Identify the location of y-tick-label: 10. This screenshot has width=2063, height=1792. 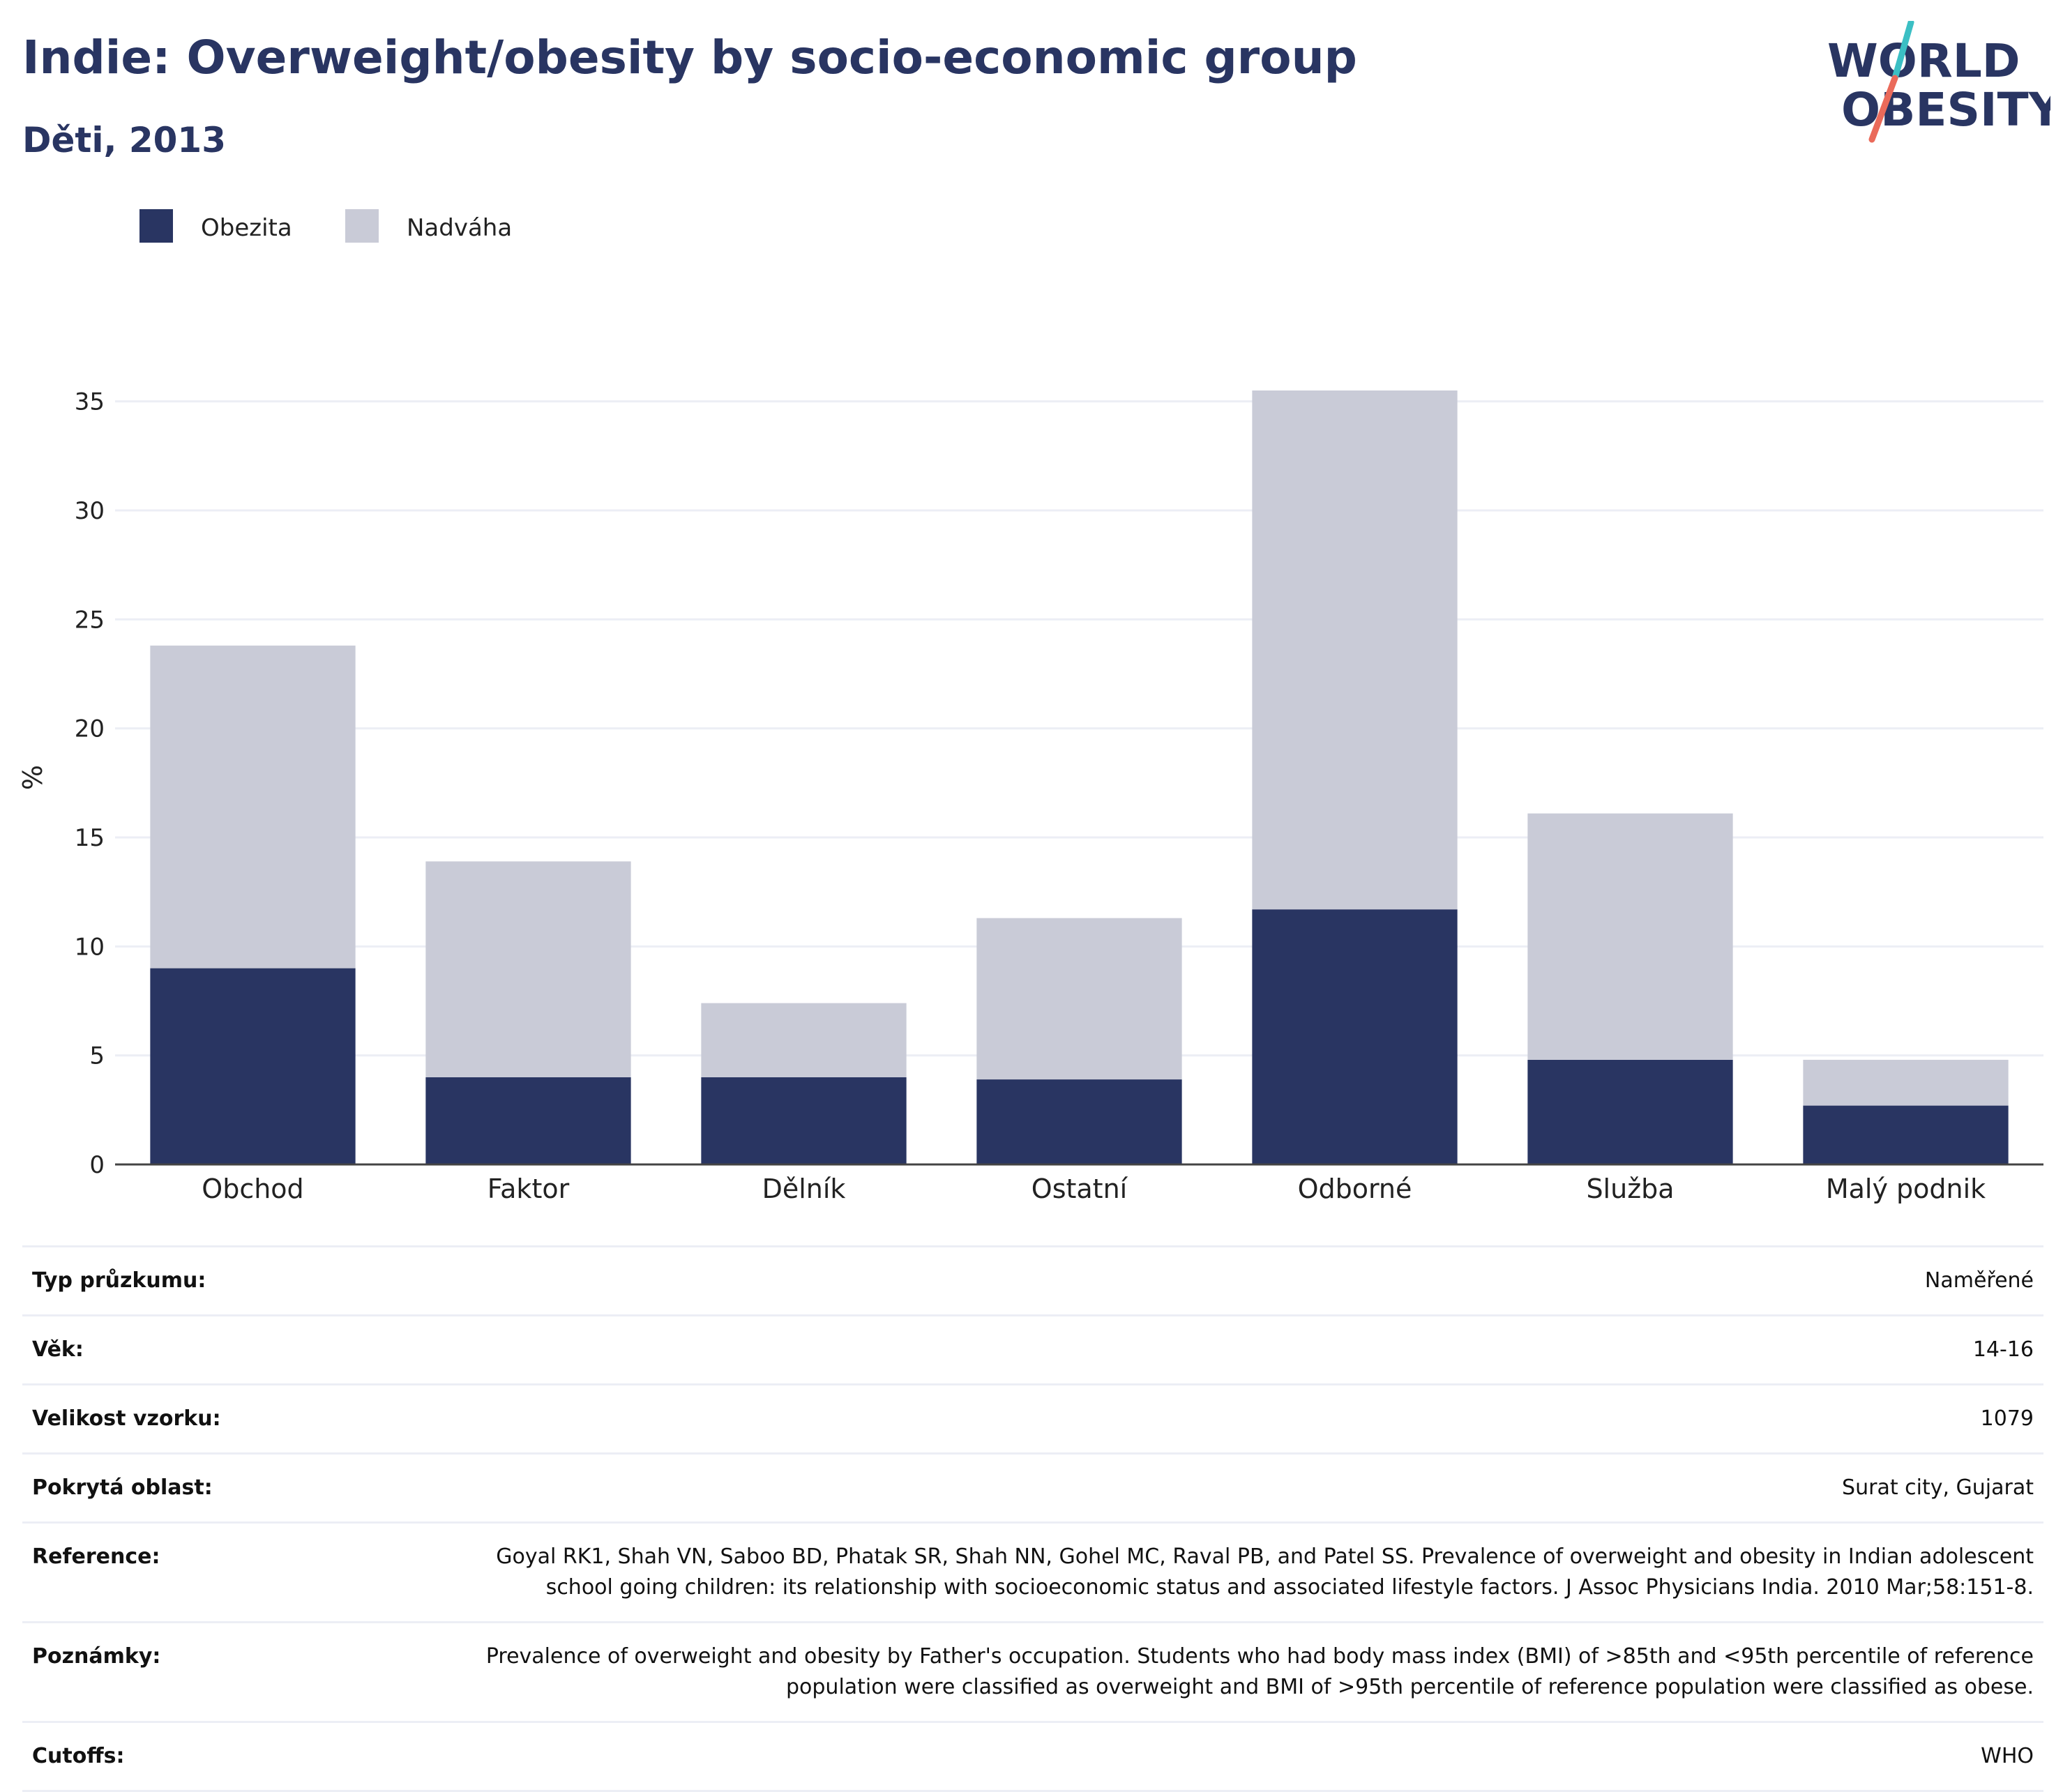
(90, 947).